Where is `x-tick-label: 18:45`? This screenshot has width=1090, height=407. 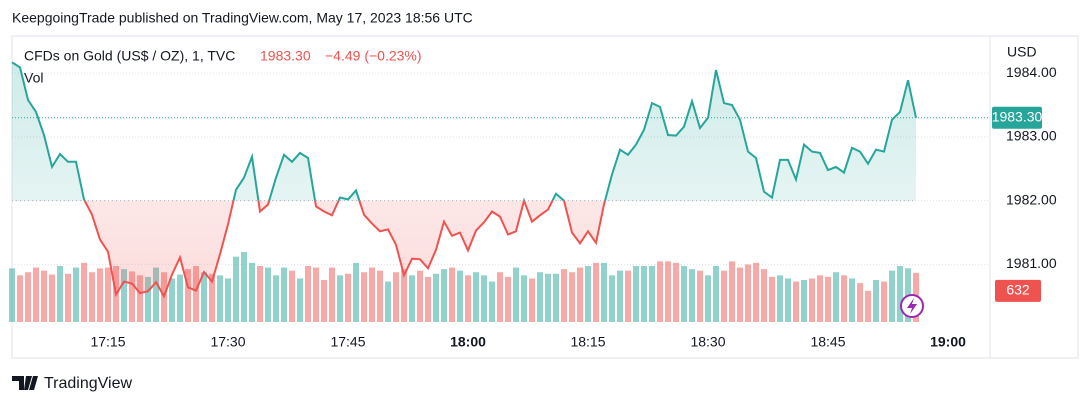 x-tick-label: 18:45 is located at coordinates (827, 342).